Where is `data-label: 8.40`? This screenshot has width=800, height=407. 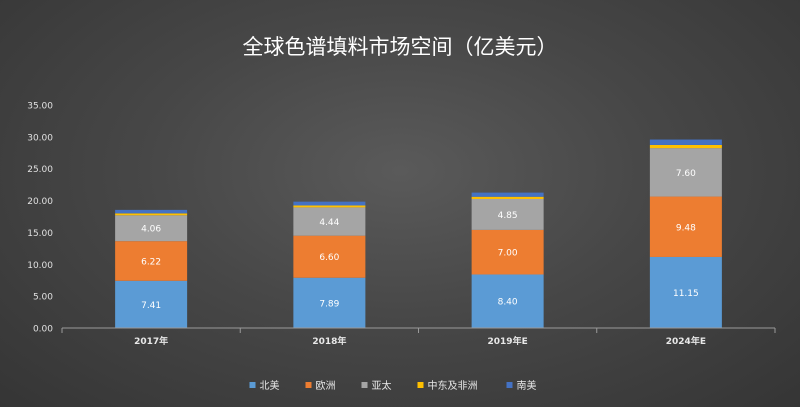 data-label: 8.40 is located at coordinates (508, 303).